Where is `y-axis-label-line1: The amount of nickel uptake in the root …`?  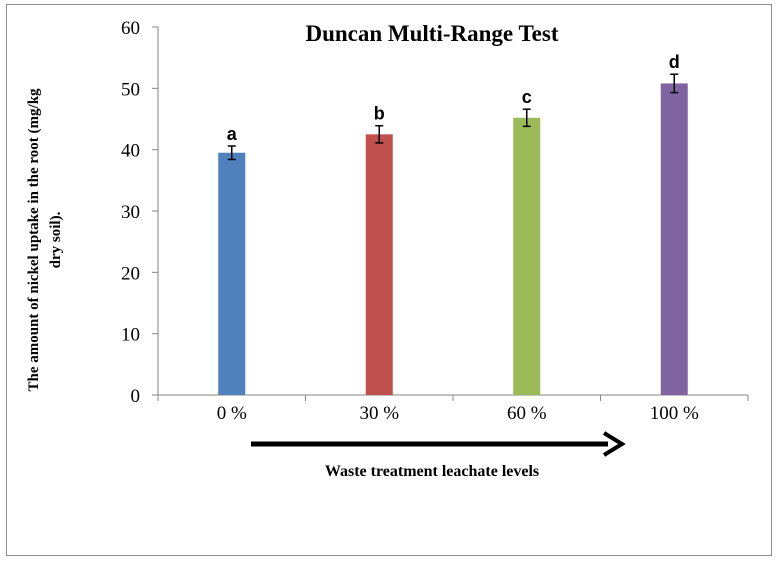 y-axis-label-line1: The amount of nickel uptake in the root … is located at coordinates (34, 240).